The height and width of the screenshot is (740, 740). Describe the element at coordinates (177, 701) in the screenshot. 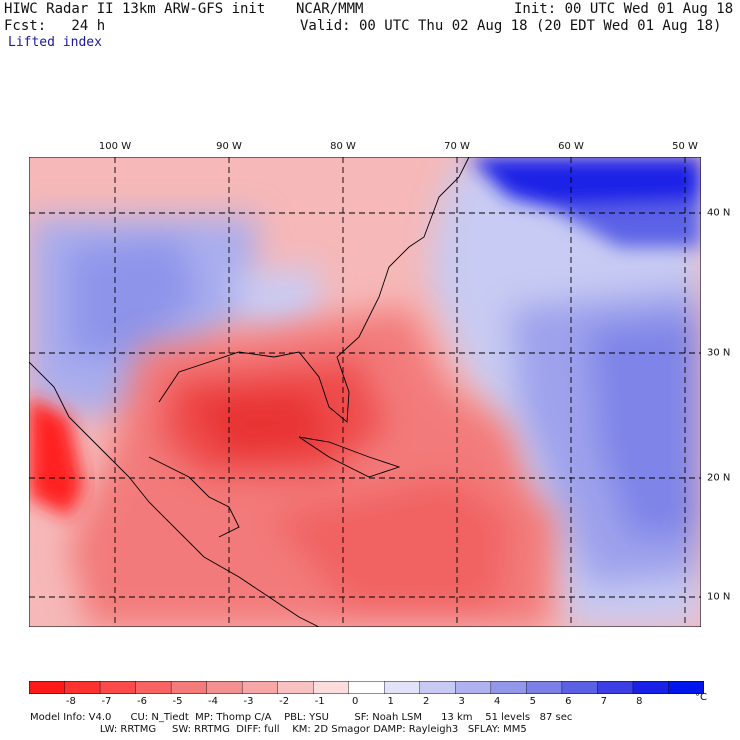

I see `colorbar-tick-label: -5` at that location.